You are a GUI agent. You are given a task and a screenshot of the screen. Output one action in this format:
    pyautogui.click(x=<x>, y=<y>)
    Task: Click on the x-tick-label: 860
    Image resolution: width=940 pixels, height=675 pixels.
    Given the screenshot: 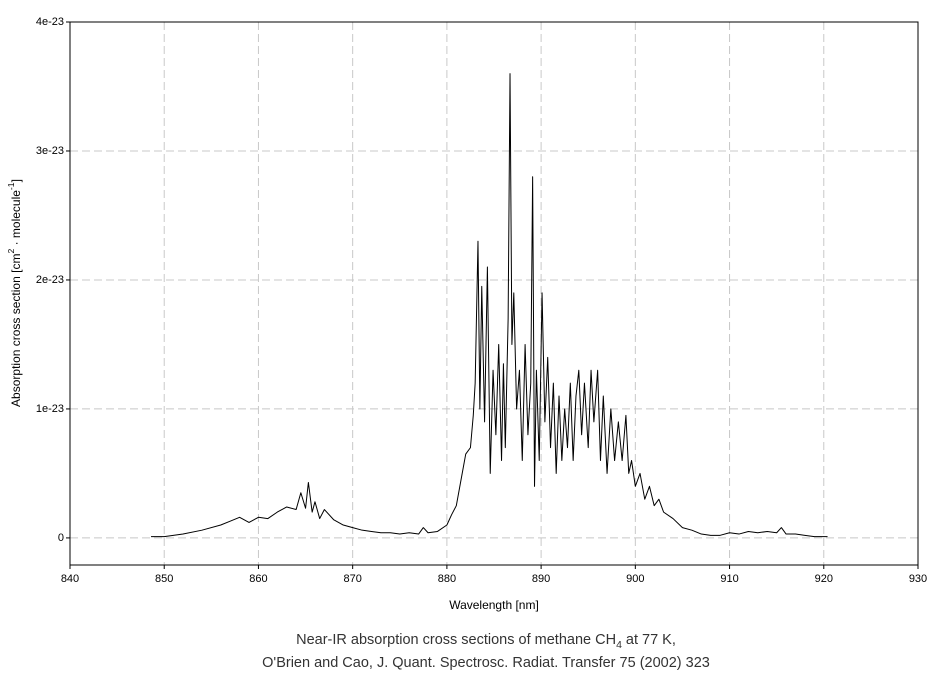 What is the action you would take?
    pyautogui.click(x=258, y=579)
    